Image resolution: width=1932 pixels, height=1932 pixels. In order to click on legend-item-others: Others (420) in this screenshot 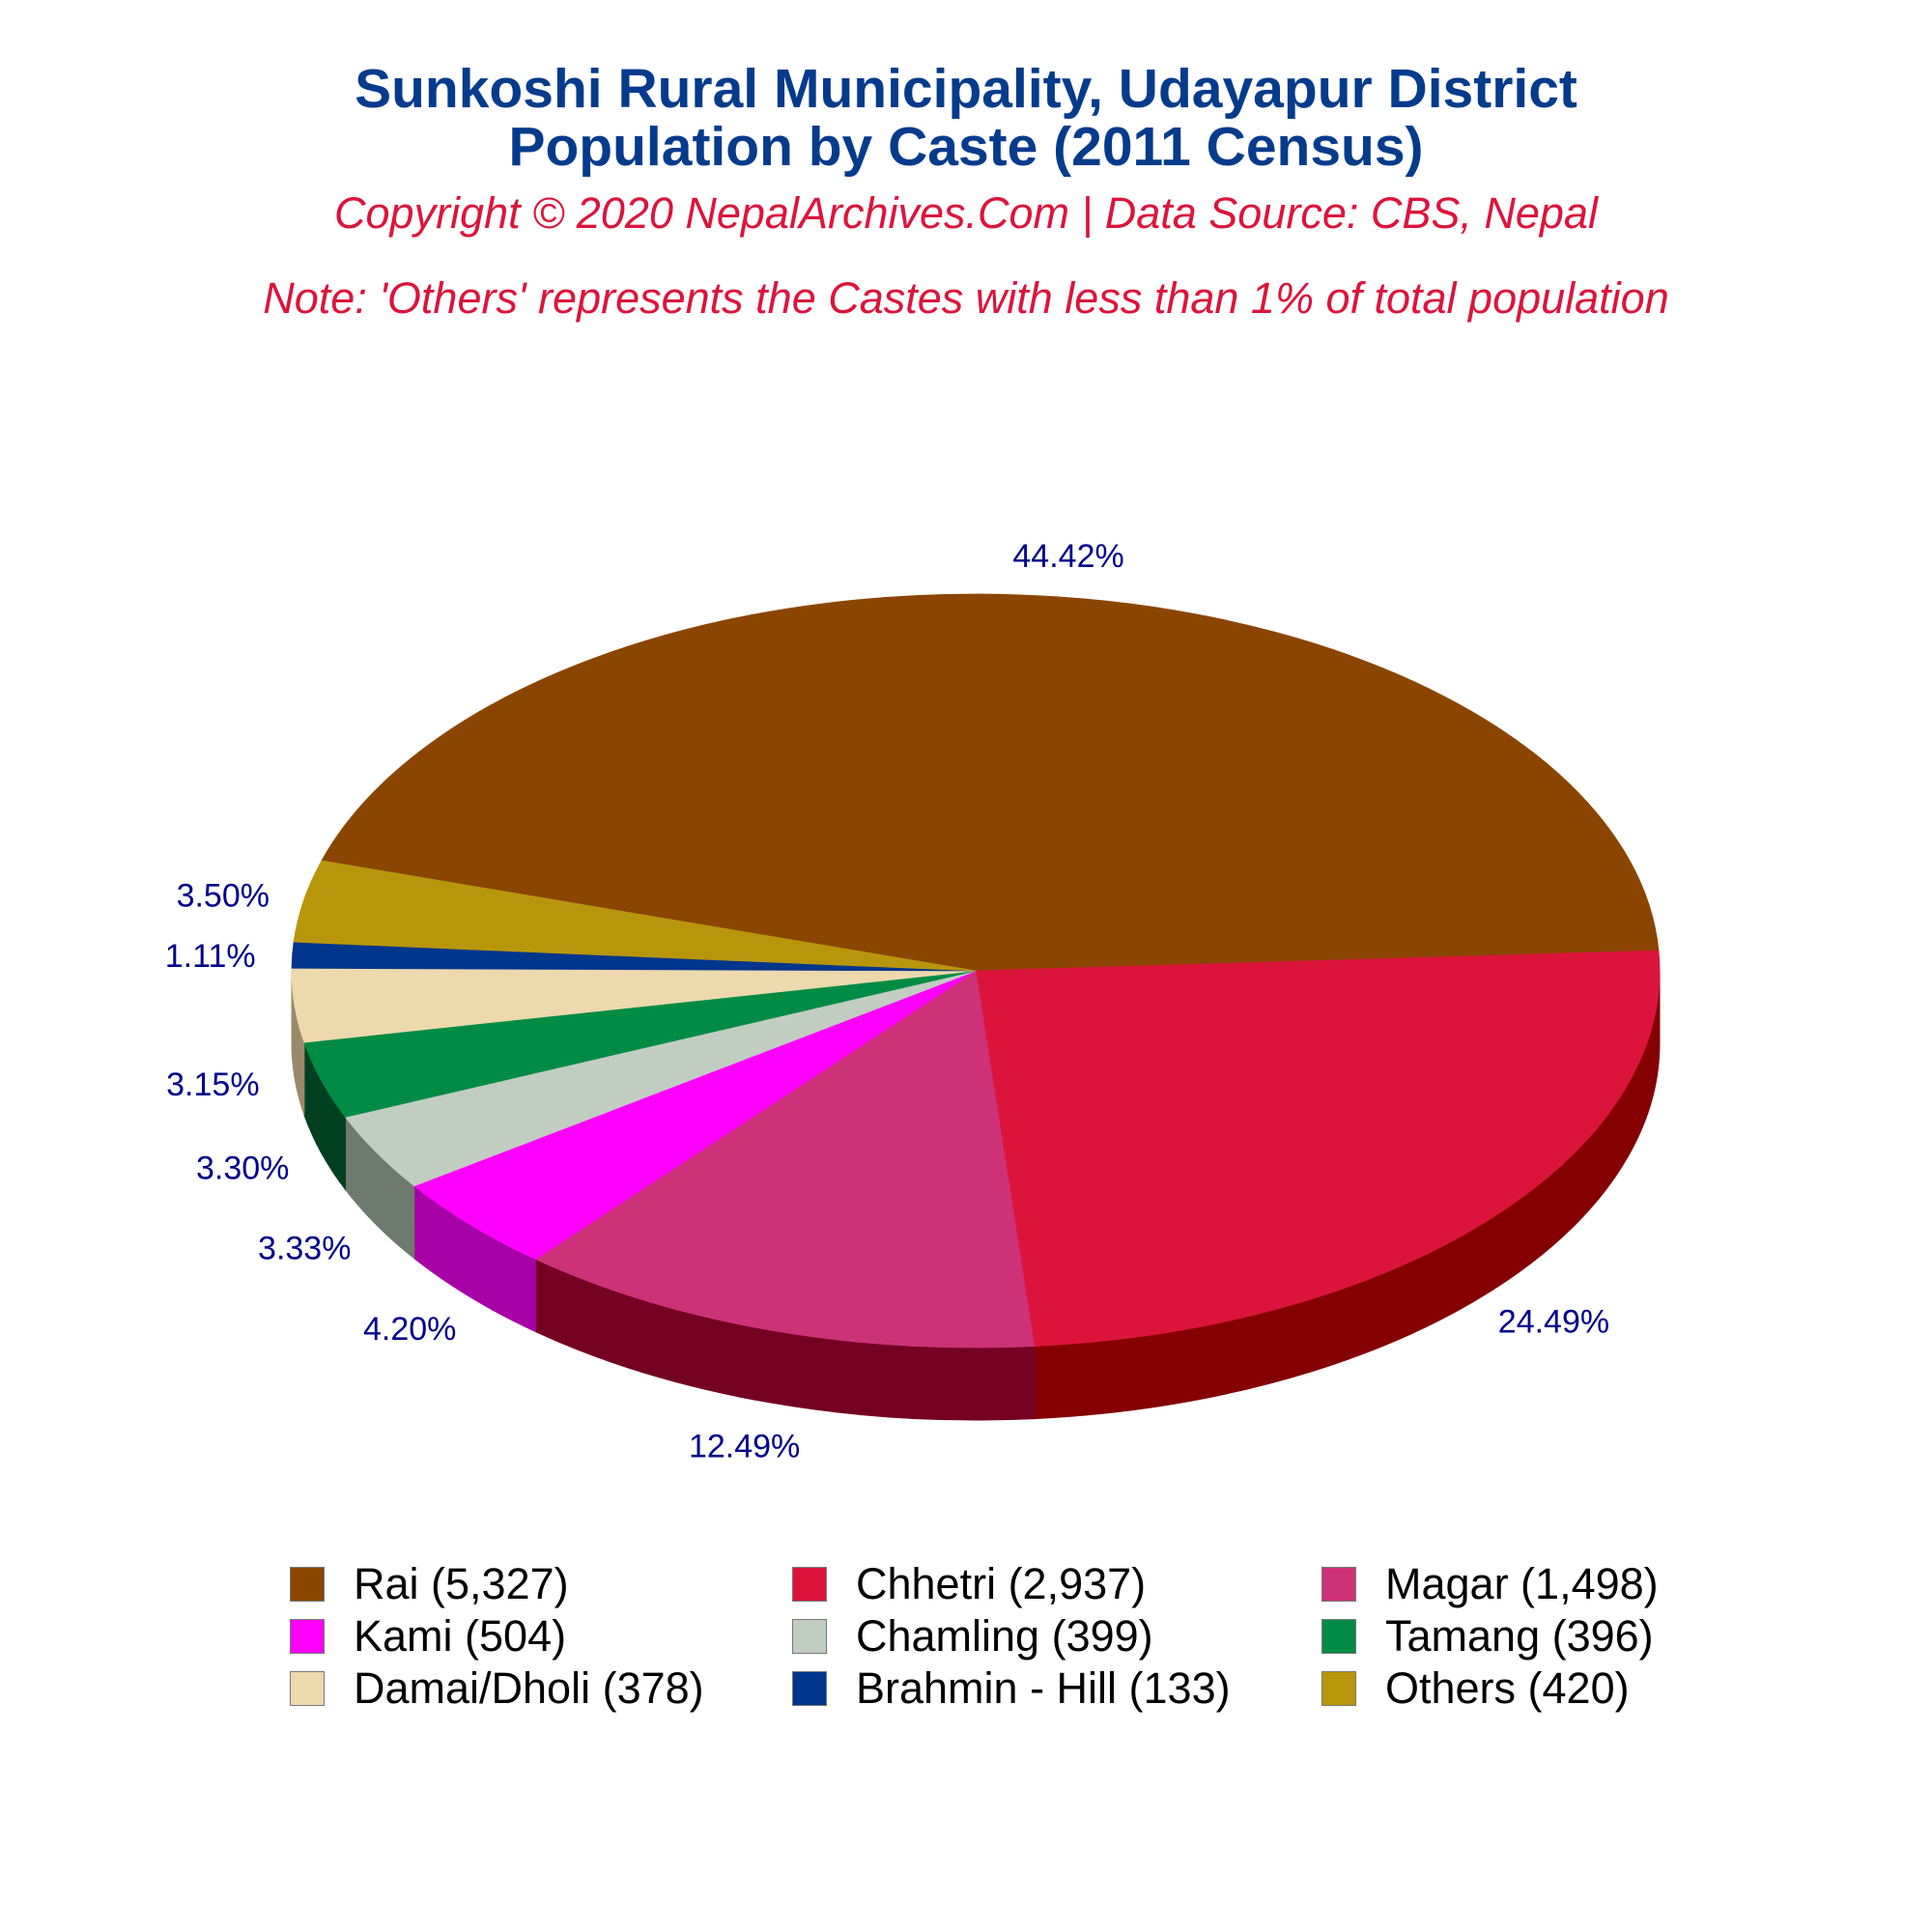, I will do `click(1475, 1688)`.